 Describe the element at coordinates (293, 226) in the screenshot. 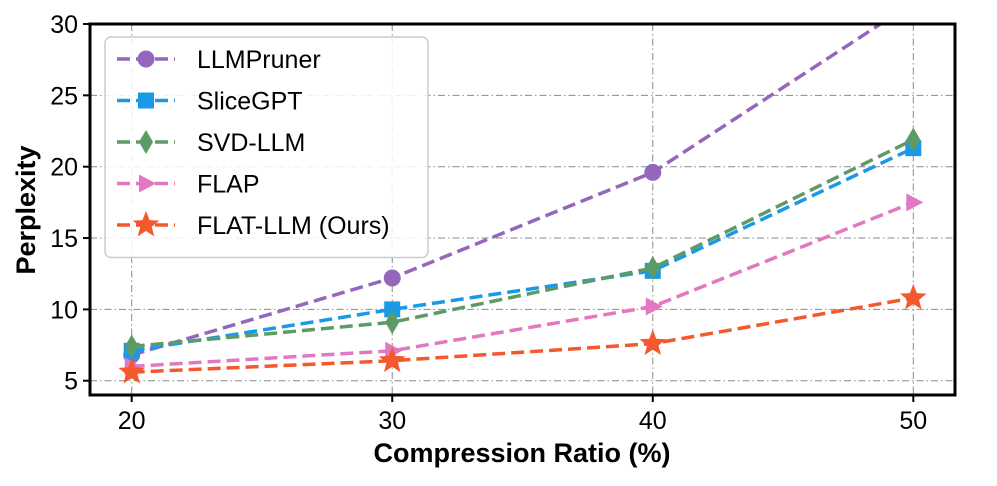

I see `legend-label: FLAT-LLM (Ours)` at that location.